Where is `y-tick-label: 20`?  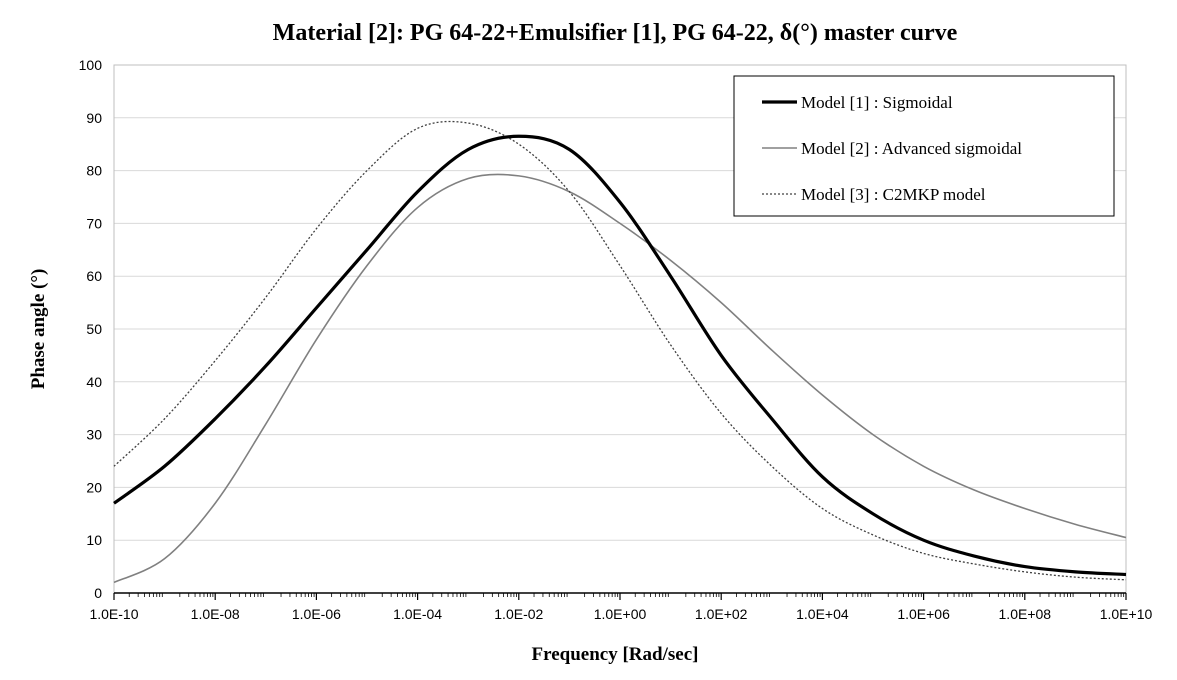
y-tick-label: 20 is located at coordinates (94, 487).